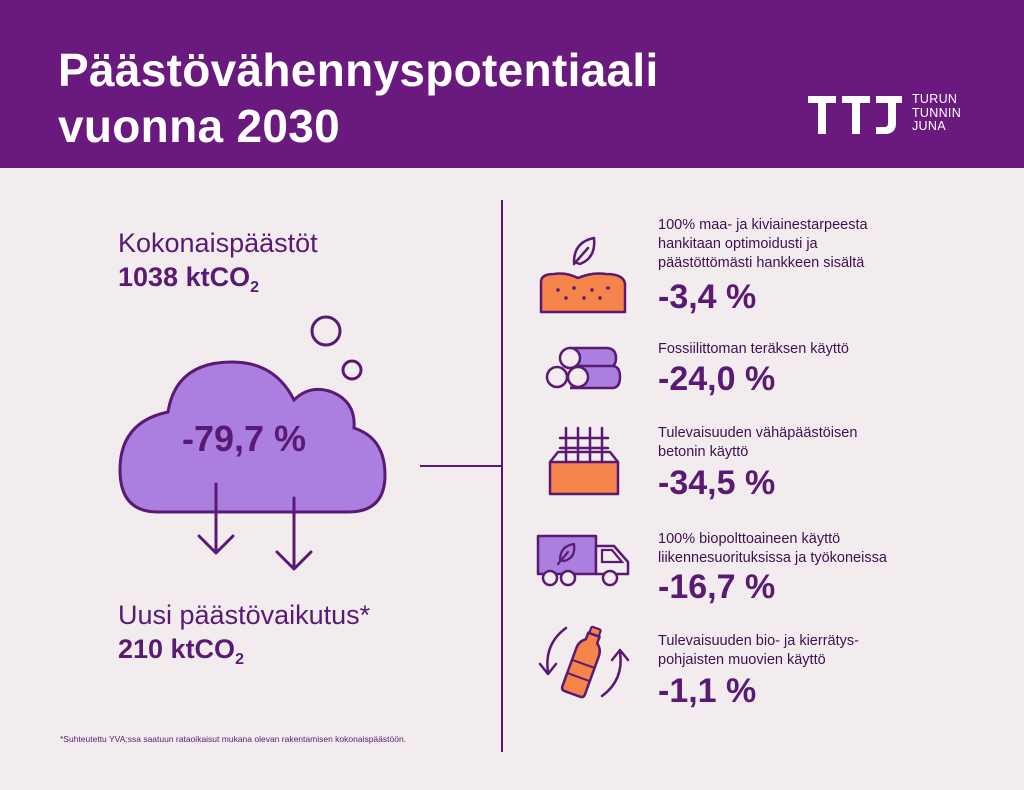  What do you see at coordinates (244, 438) in the screenshot?
I see `reduction-percentage: -79,7 %` at bounding box center [244, 438].